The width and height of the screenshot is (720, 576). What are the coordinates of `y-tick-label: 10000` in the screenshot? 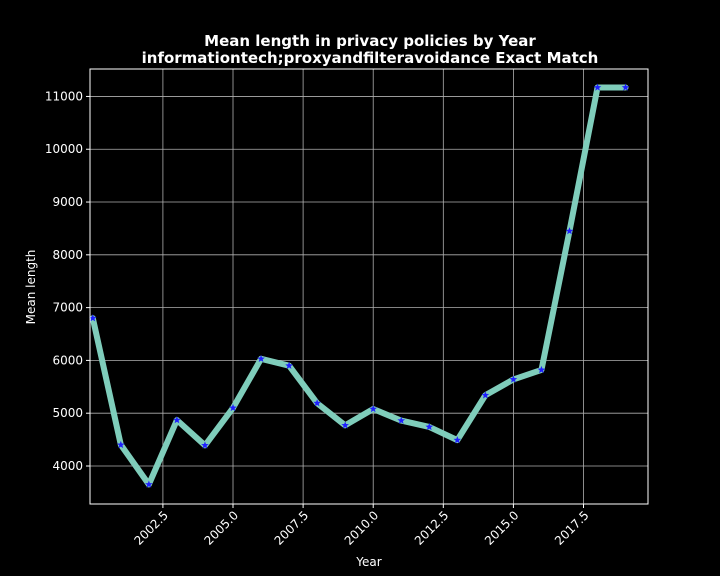 It's located at (64, 149).